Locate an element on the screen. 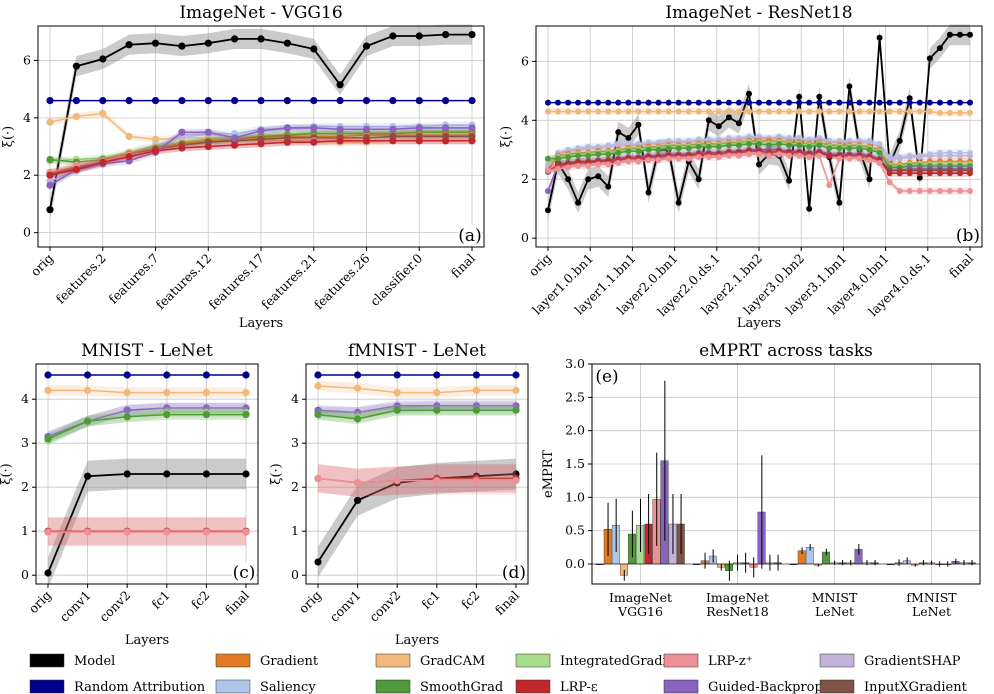 This screenshot has height=694, width=994. x-tick-label-line: fMNIST is located at coordinates (931, 597).